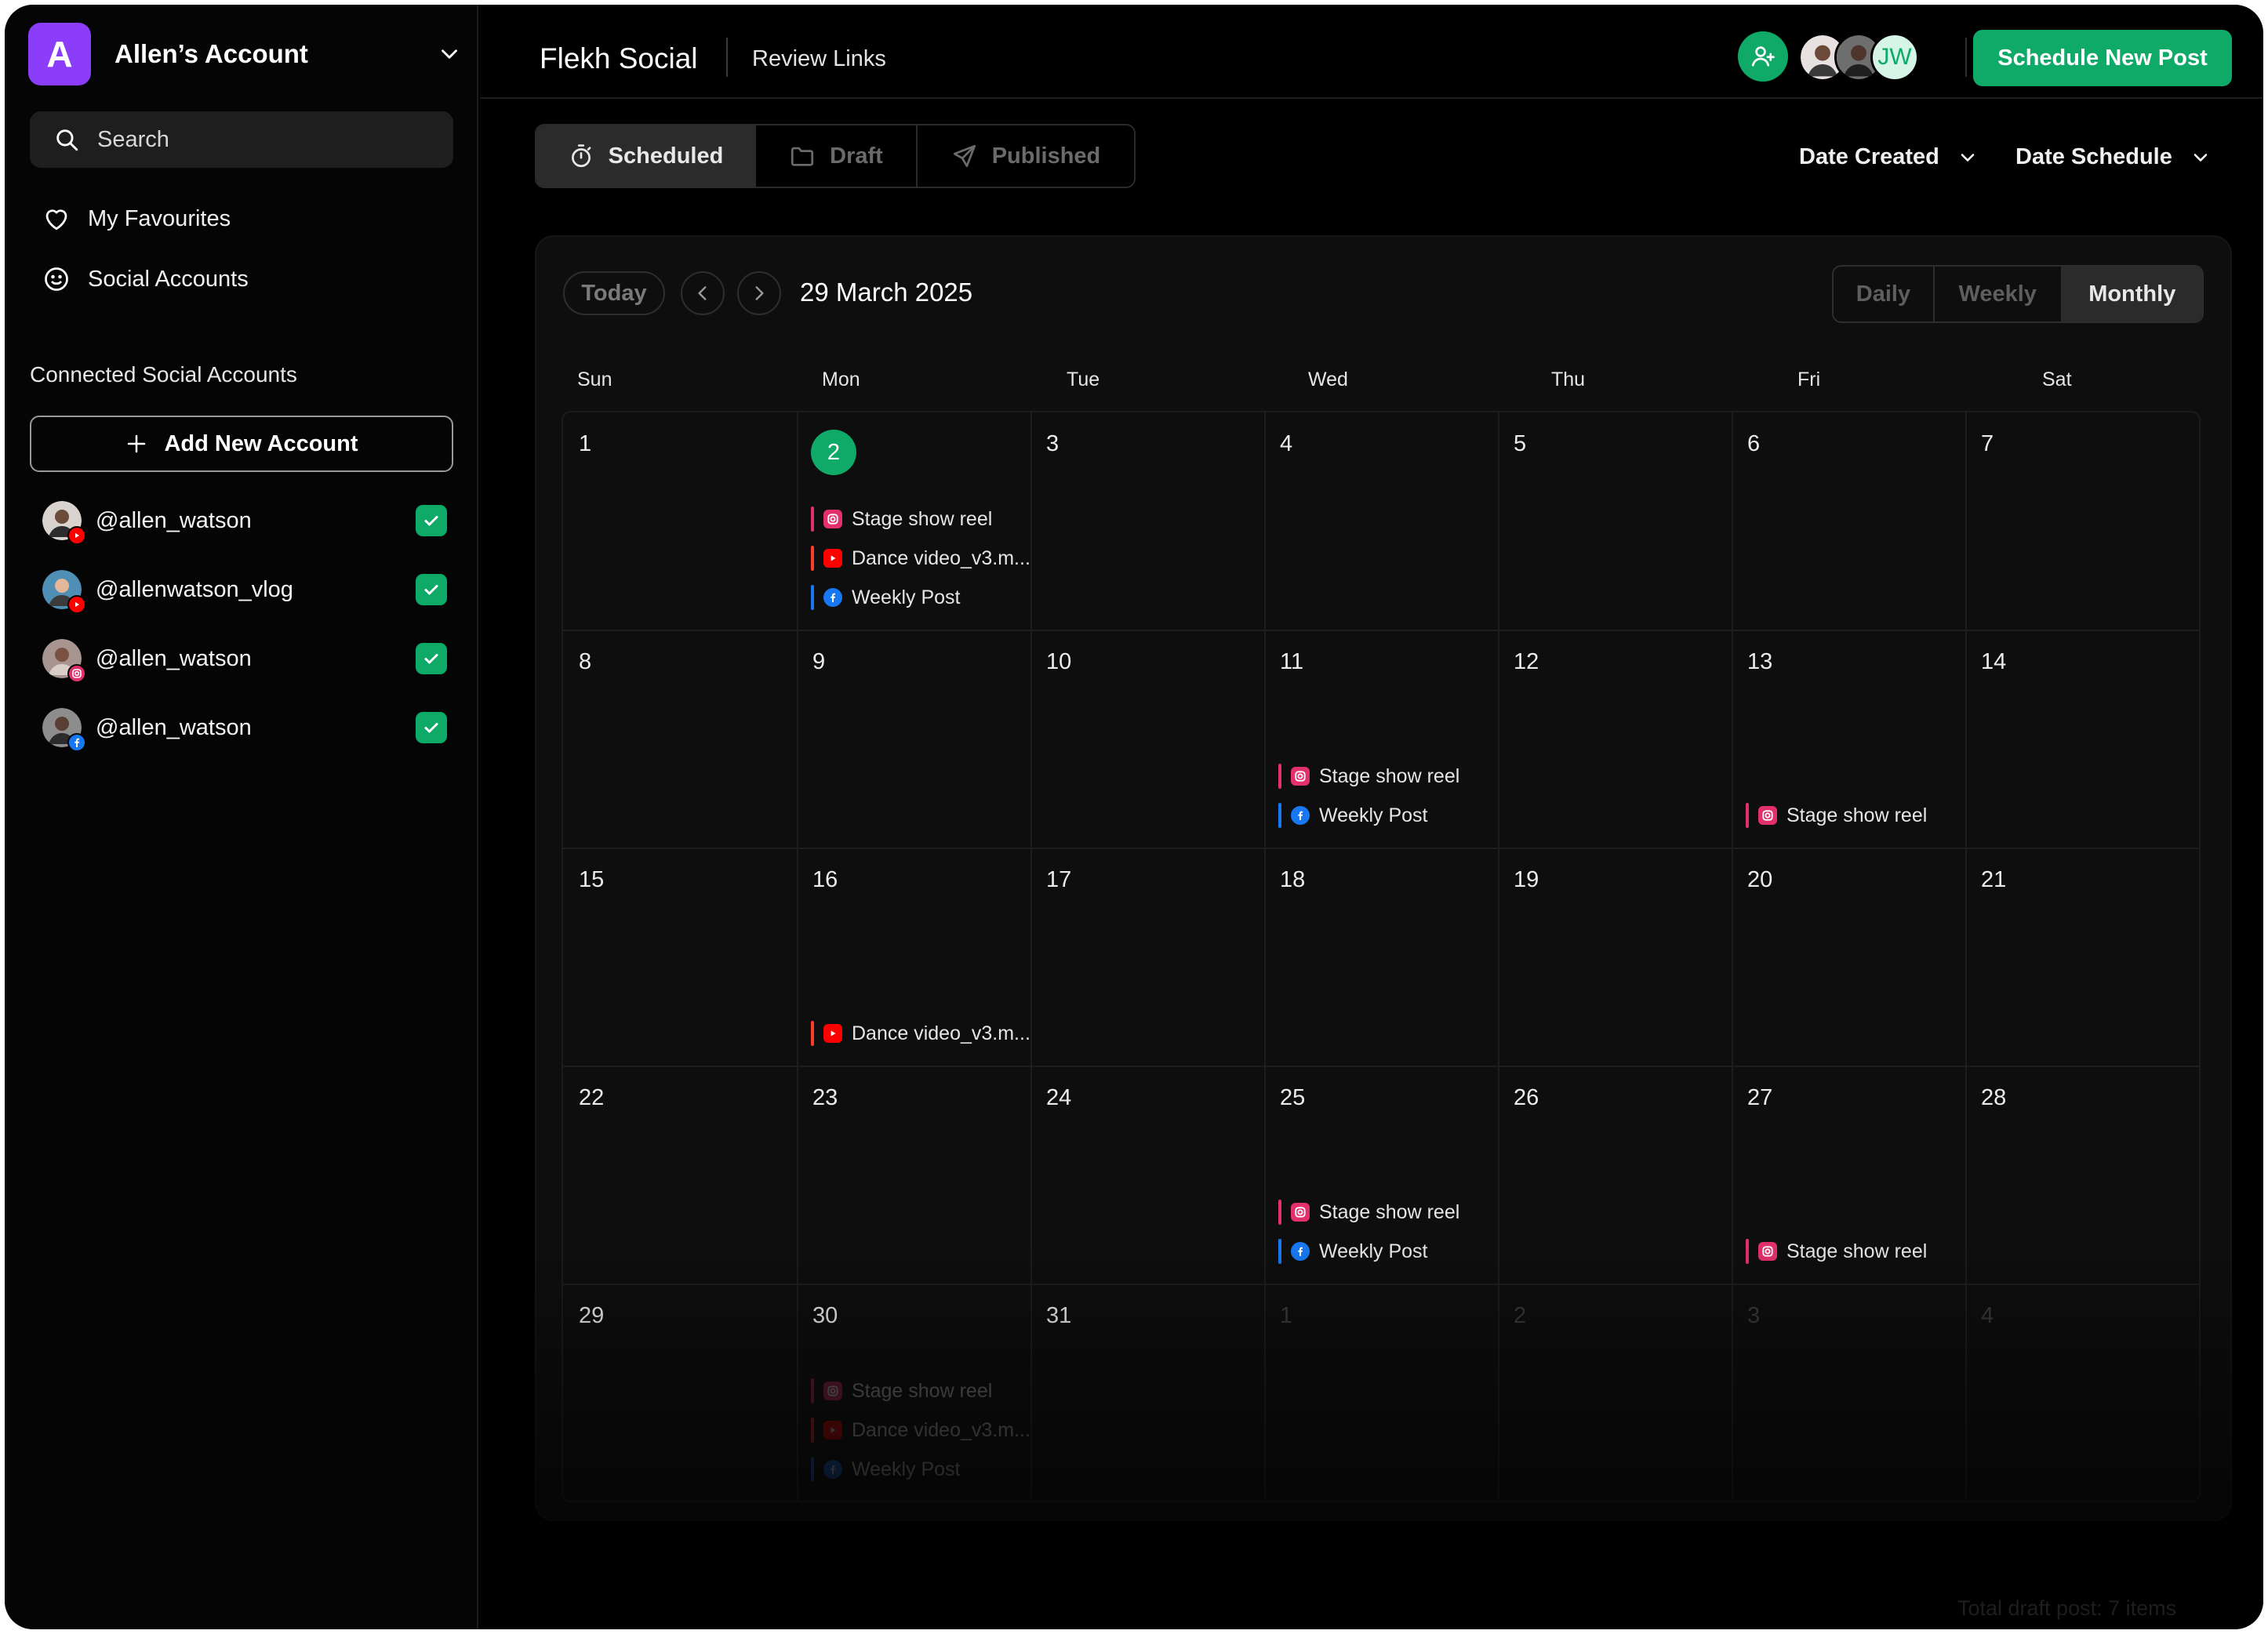 This screenshot has height=1634, width=2268. Describe the element at coordinates (1148, 521) in the screenshot. I see `day-cell: 3` at that location.